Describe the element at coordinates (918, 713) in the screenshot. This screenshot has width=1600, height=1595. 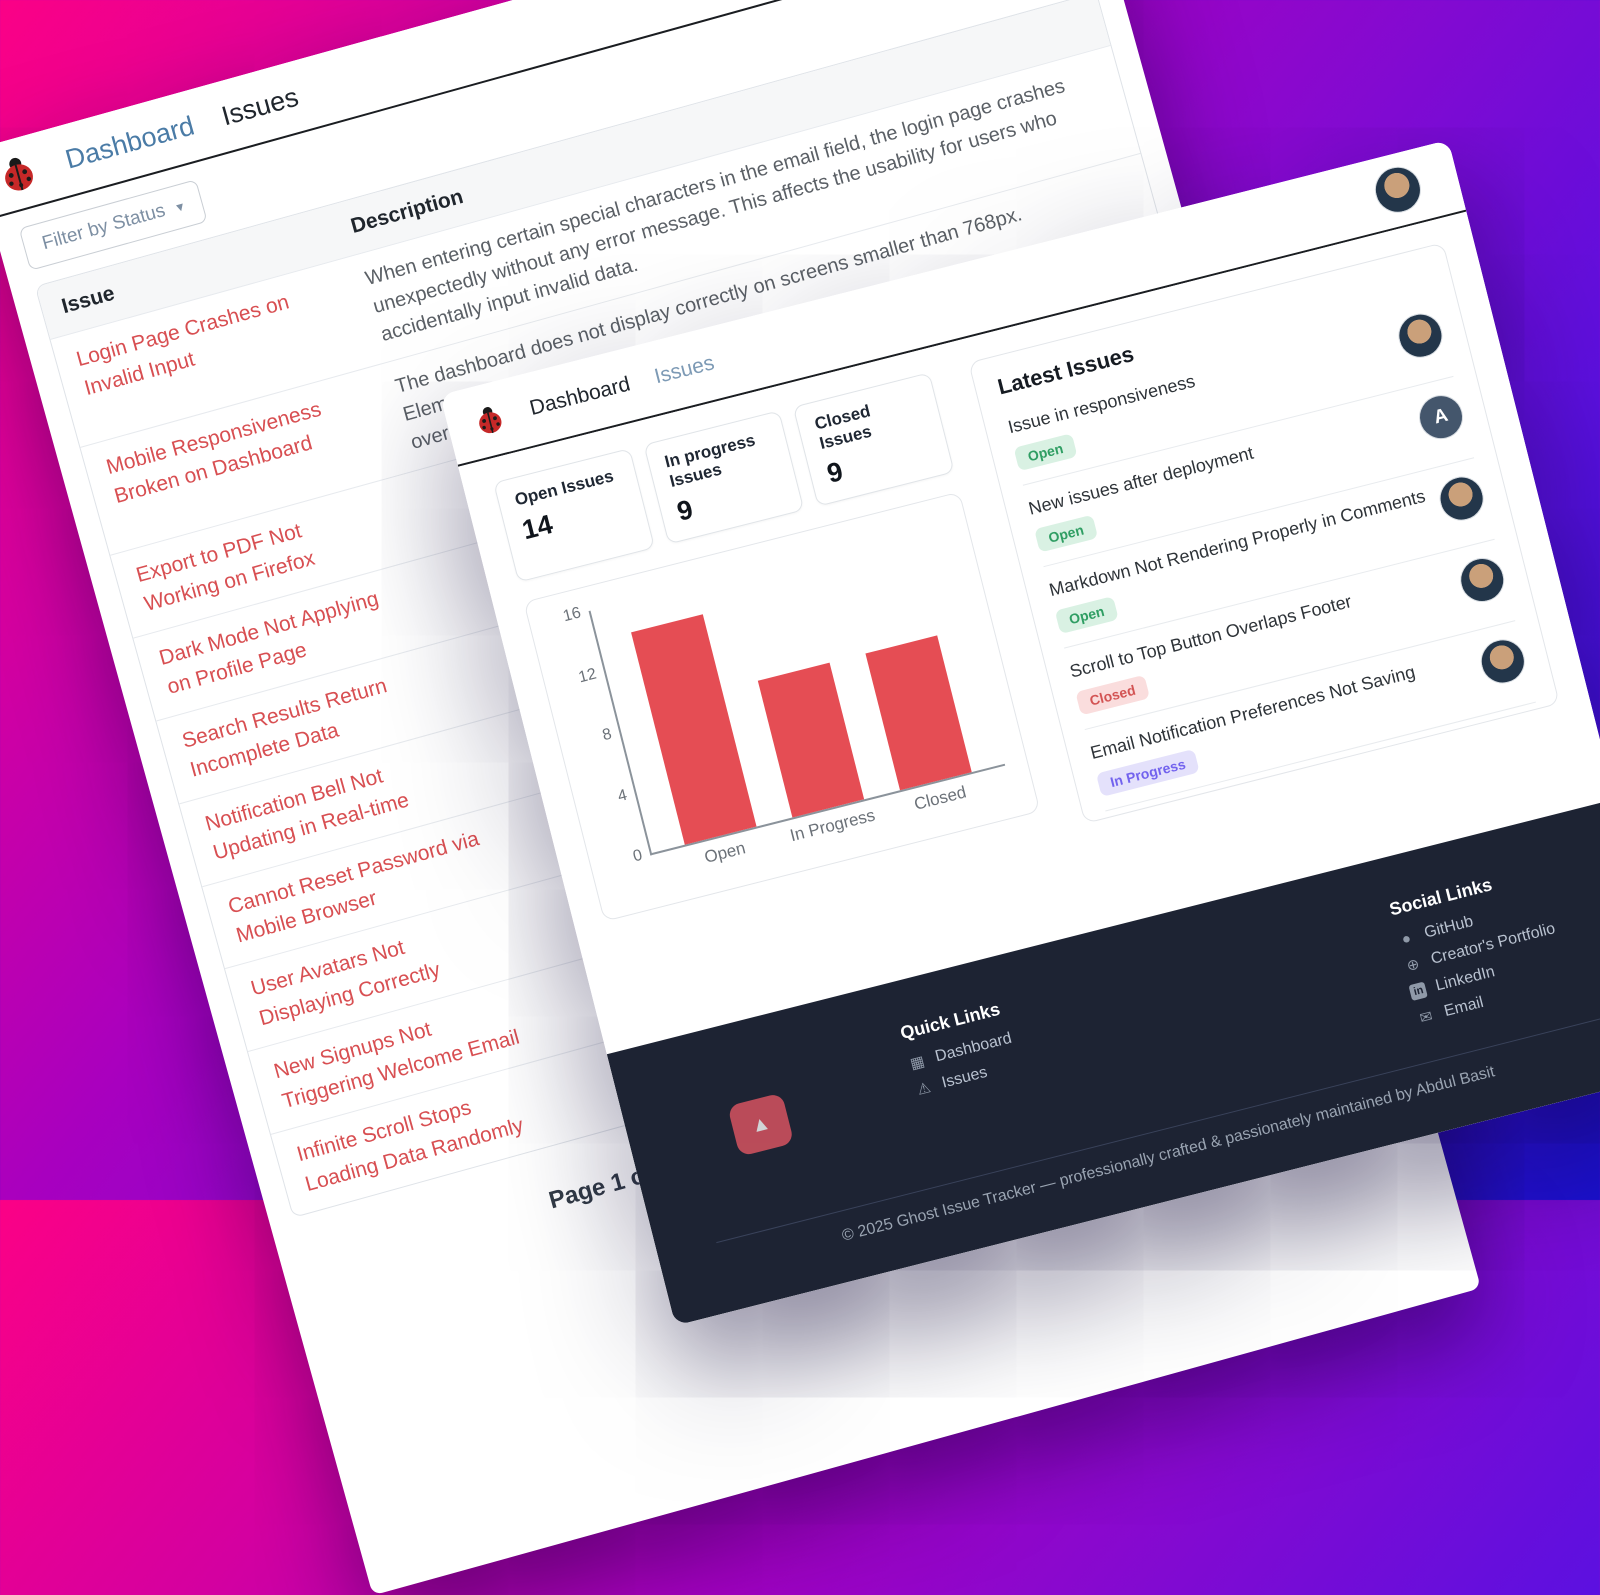
I see `bar-closed` at that location.